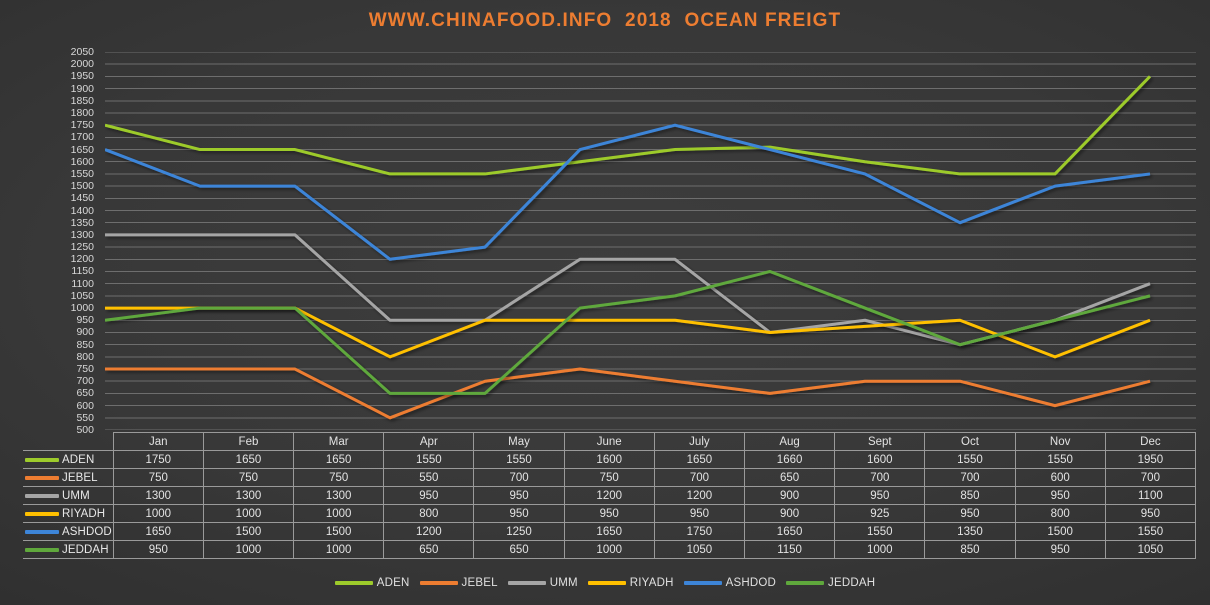 Image resolution: width=1210 pixels, height=605 pixels. What do you see at coordinates (85, 549) in the screenshot?
I see `series-name-label: JEDDAH` at bounding box center [85, 549].